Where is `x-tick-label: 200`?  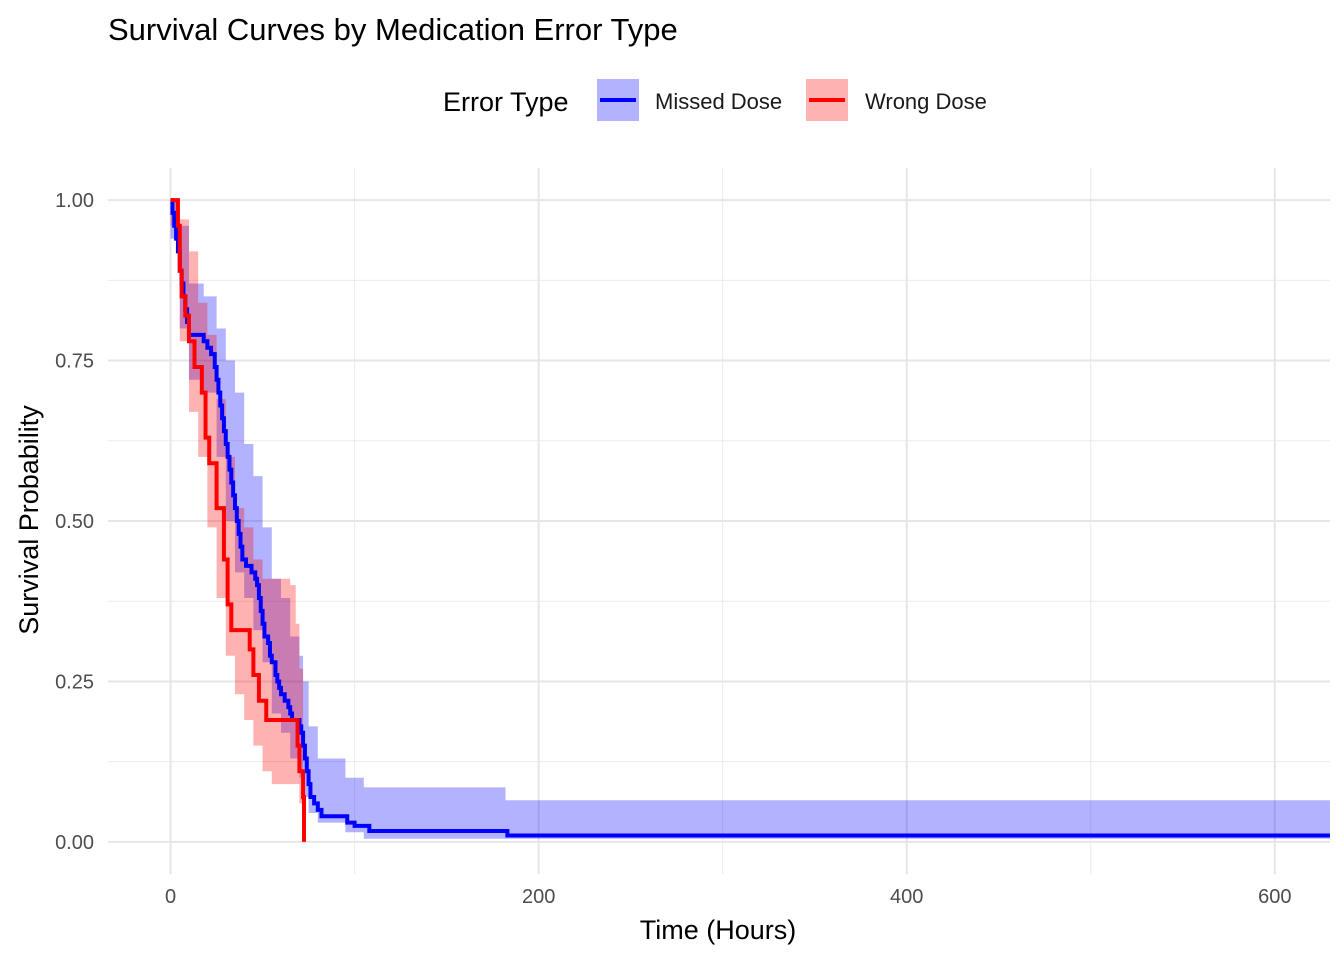 x-tick-label: 200 is located at coordinates (538, 897).